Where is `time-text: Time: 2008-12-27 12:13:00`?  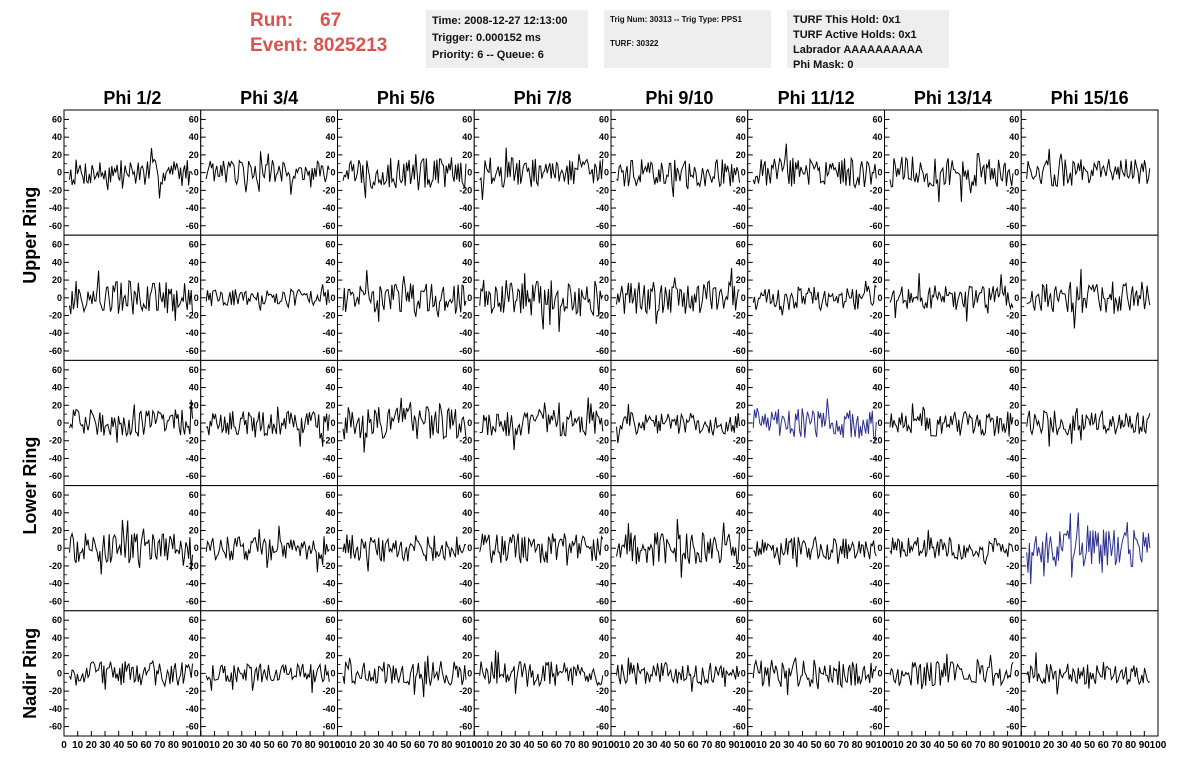 time-text: Time: 2008-12-27 12:13:00 is located at coordinates (500, 21).